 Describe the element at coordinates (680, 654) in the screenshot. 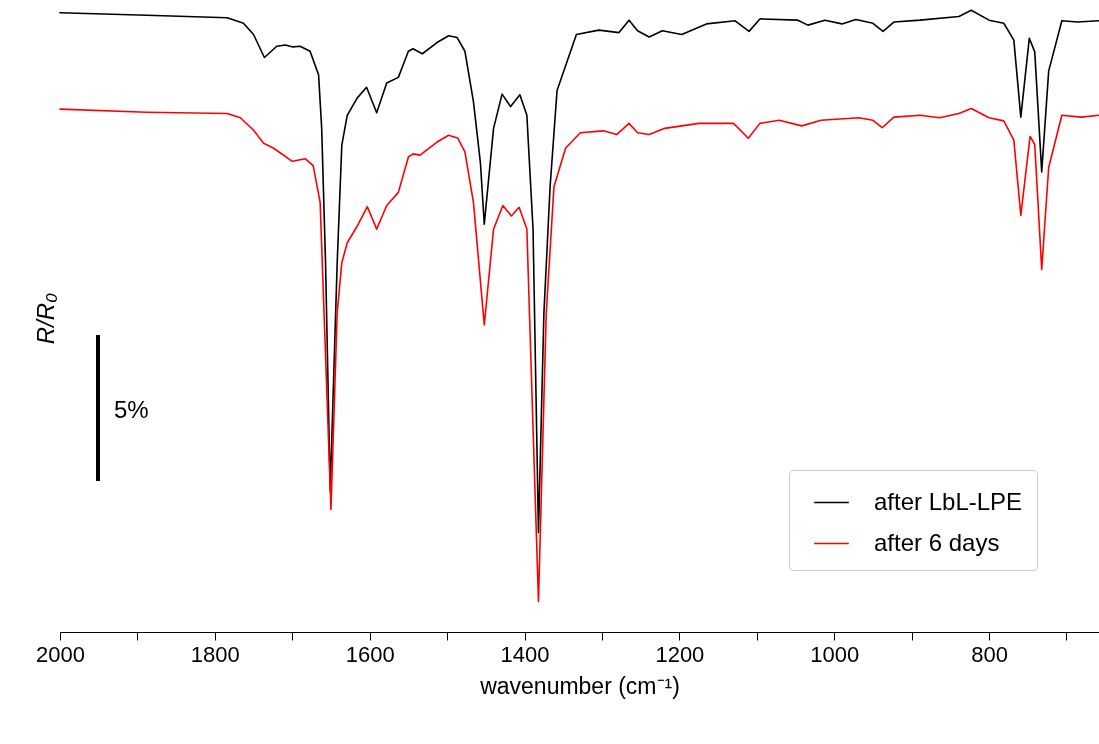

I see `x-tick-label: 1200` at that location.